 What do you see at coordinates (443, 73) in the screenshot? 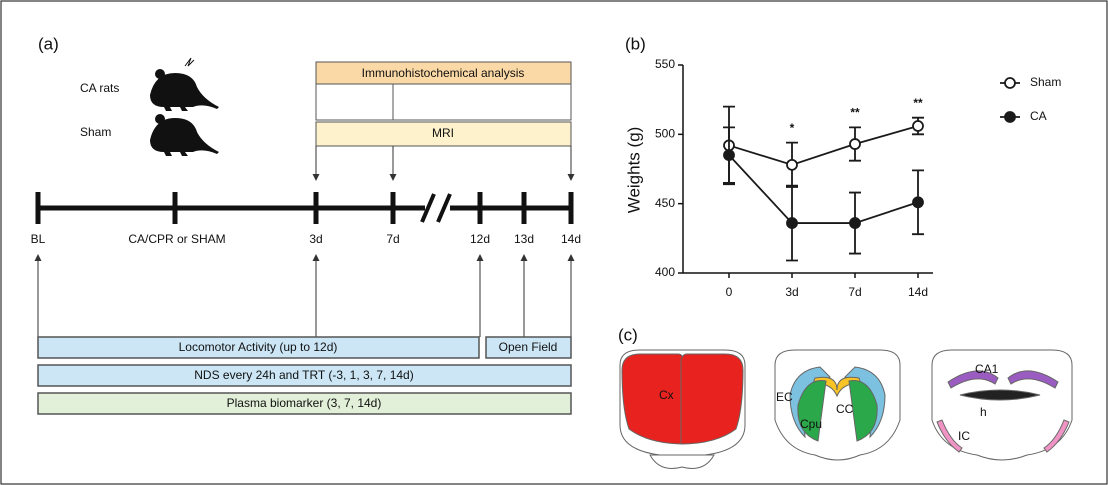
I see `box-label: Immunohistochemical analysis` at bounding box center [443, 73].